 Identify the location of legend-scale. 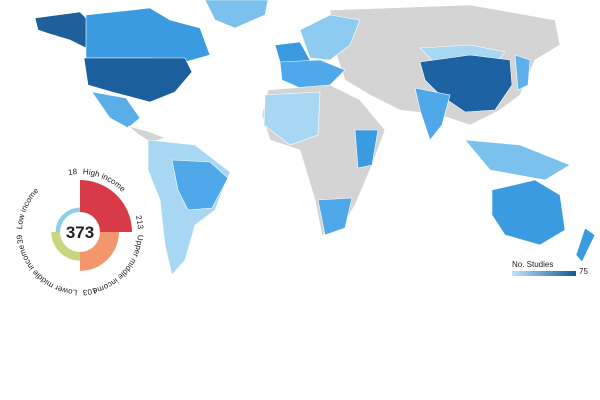
(544, 273).